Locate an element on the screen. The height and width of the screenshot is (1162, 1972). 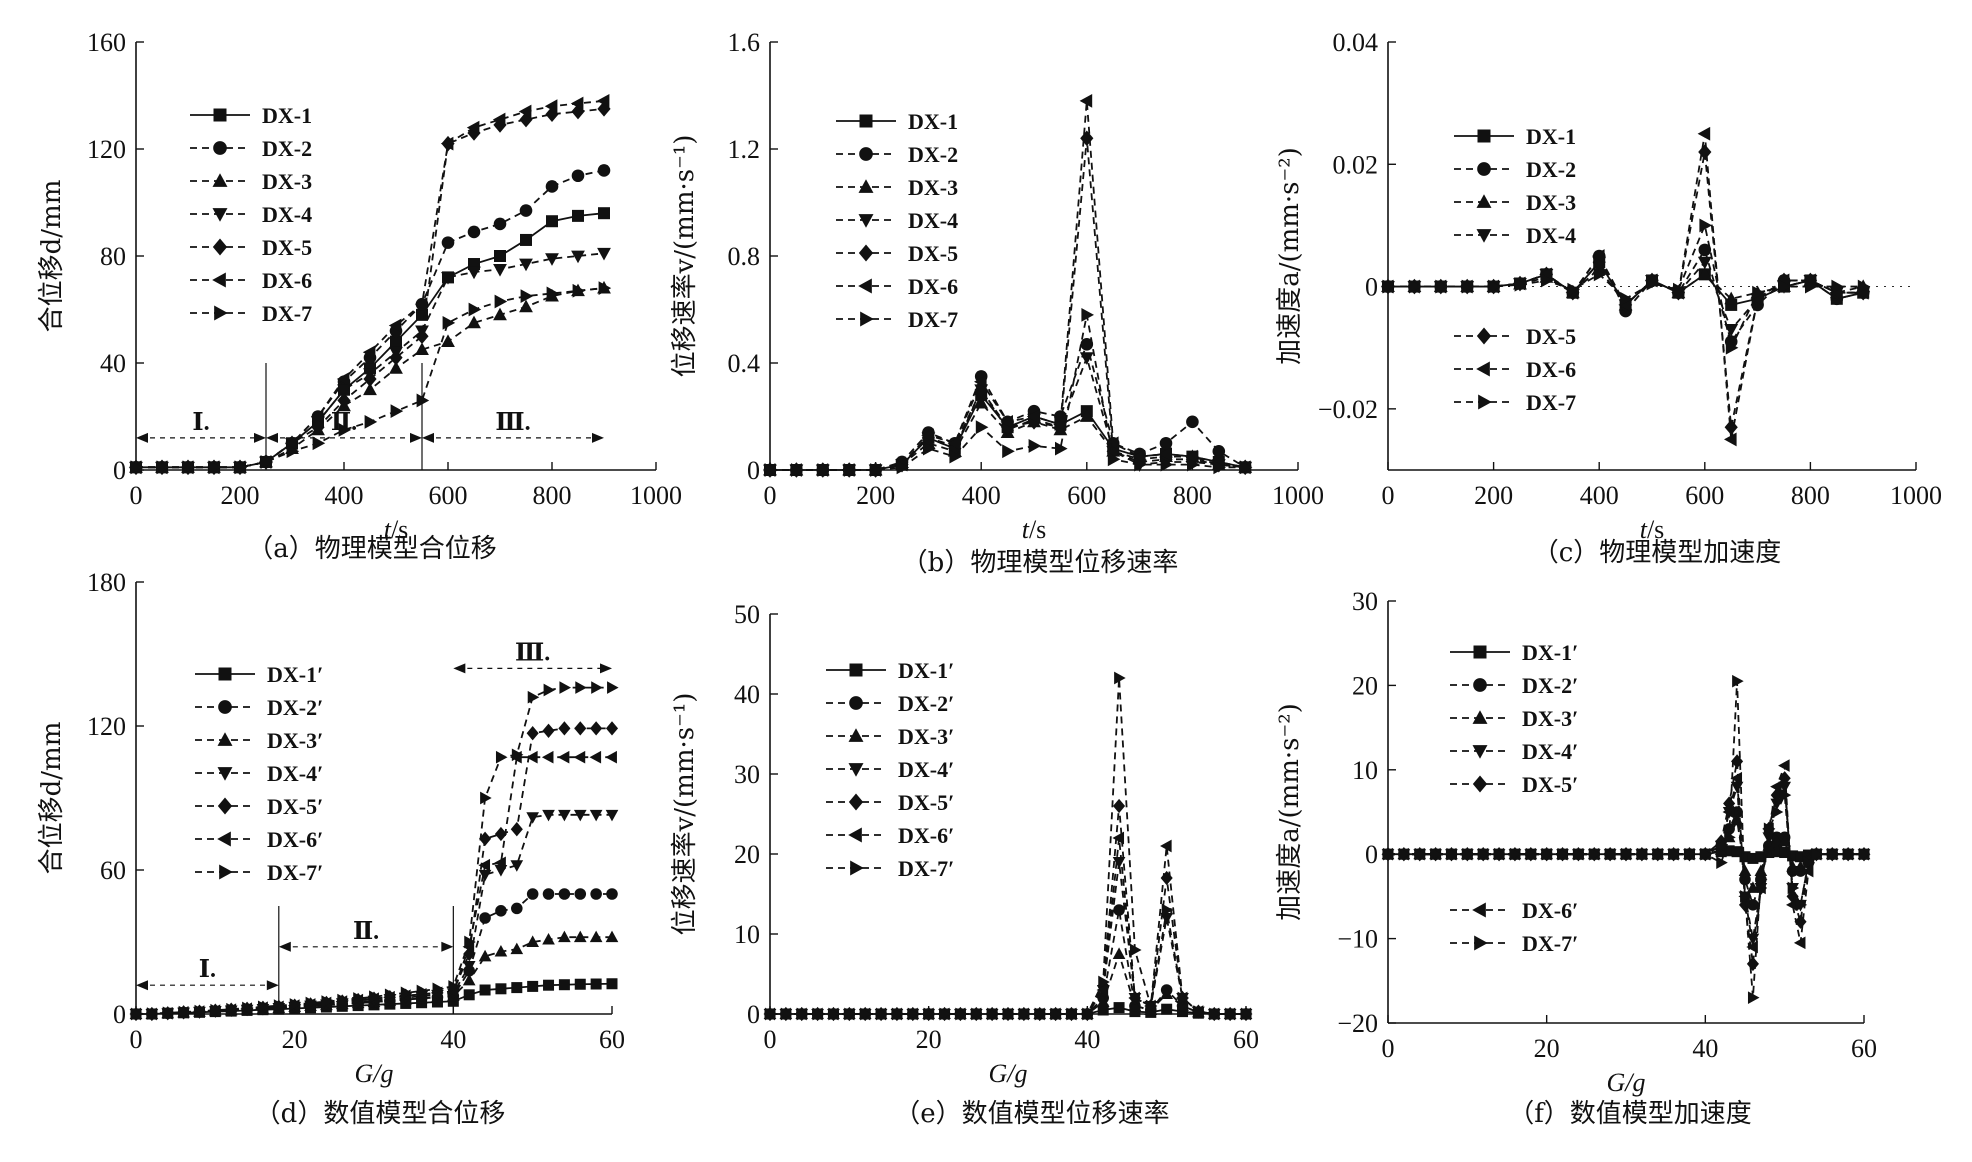
y-tick-label: 180 is located at coordinates (106, 582).